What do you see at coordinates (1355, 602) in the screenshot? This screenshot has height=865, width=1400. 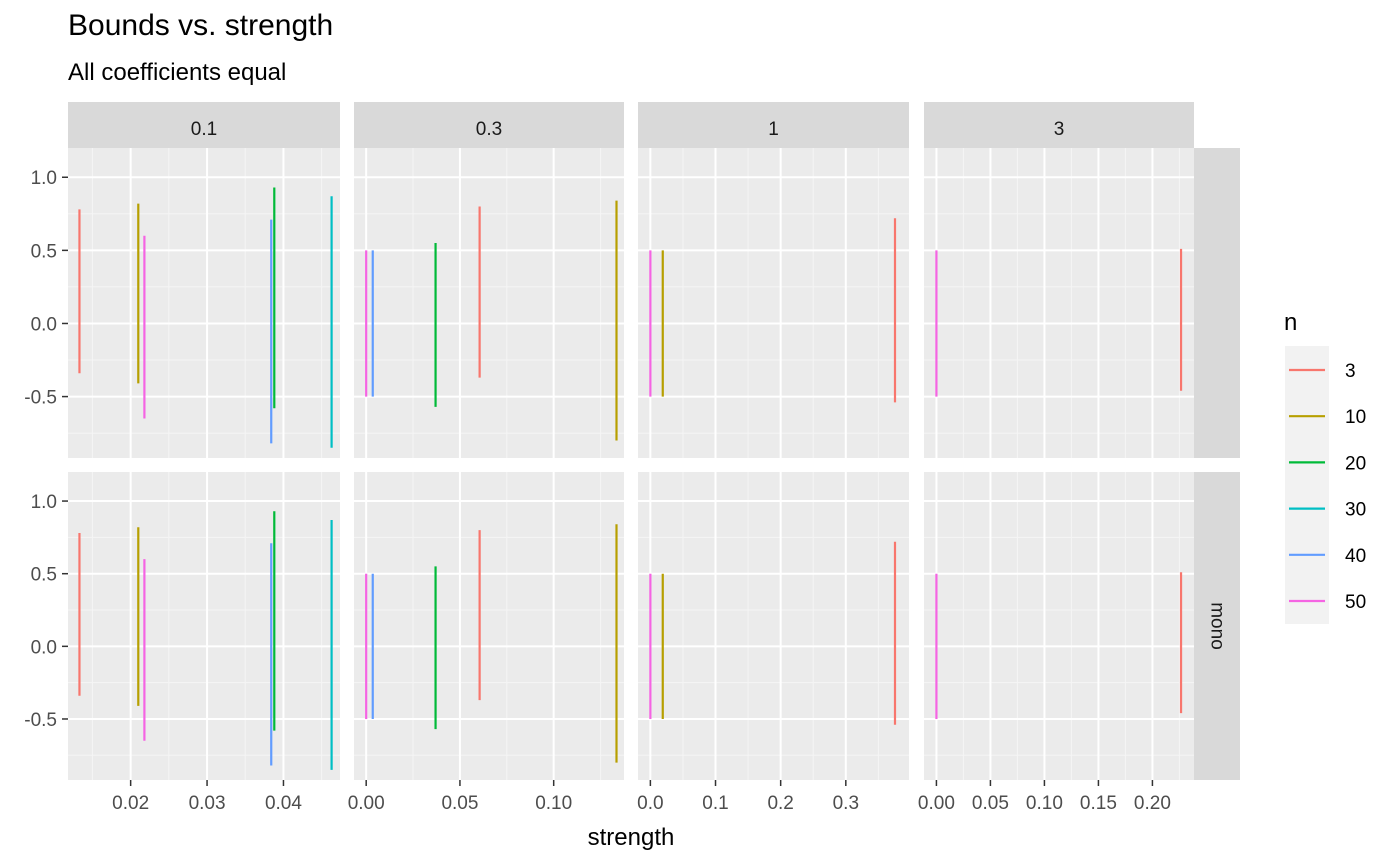 I see `legend-label: 50` at bounding box center [1355, 602].